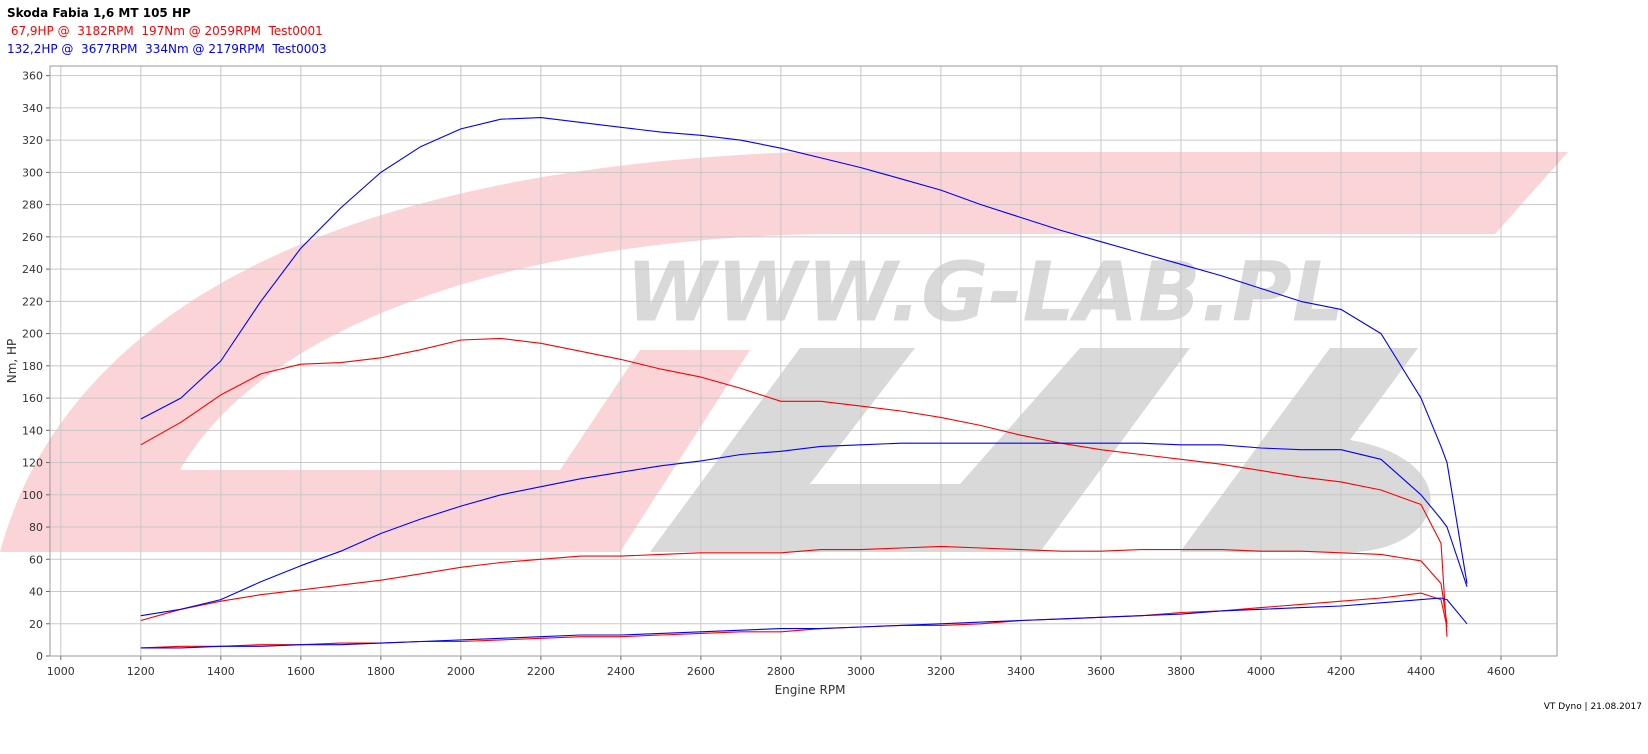 This screenshot has height=754, width=1648. I want to click on y-tick-label: 300, so click(32, 172).